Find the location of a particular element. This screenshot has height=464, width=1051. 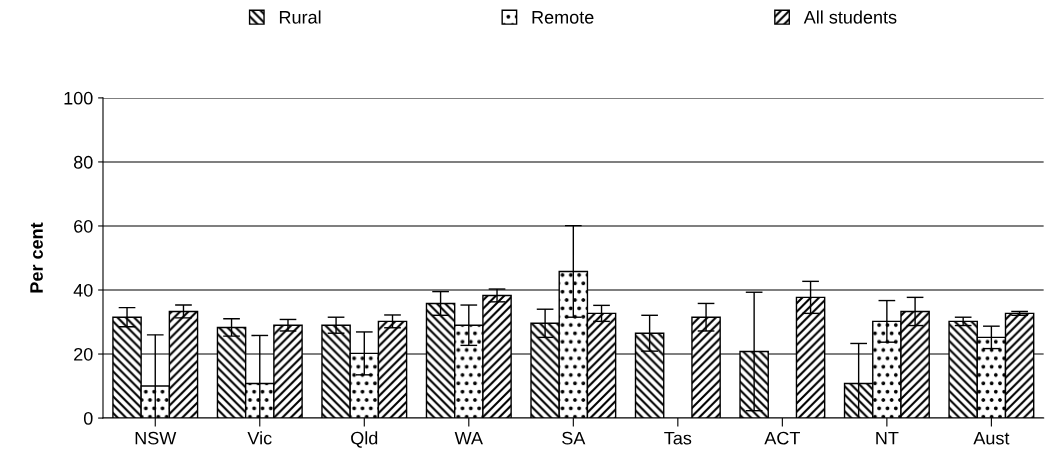

y-tick-label: 80 is located at coordinates (83, 162).